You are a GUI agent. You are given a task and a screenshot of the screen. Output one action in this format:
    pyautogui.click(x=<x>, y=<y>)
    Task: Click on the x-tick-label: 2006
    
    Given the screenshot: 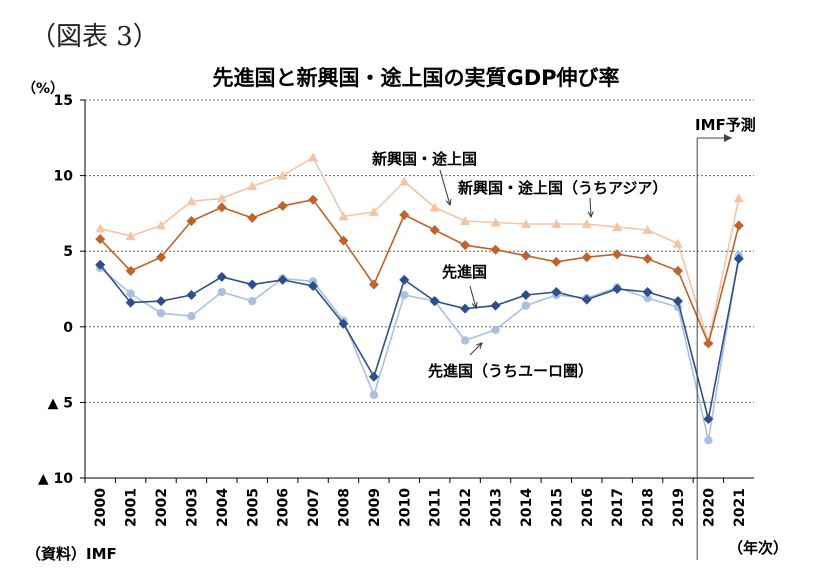 What is the action you would take?
    pyautogui.click(x=284, y=507)
    